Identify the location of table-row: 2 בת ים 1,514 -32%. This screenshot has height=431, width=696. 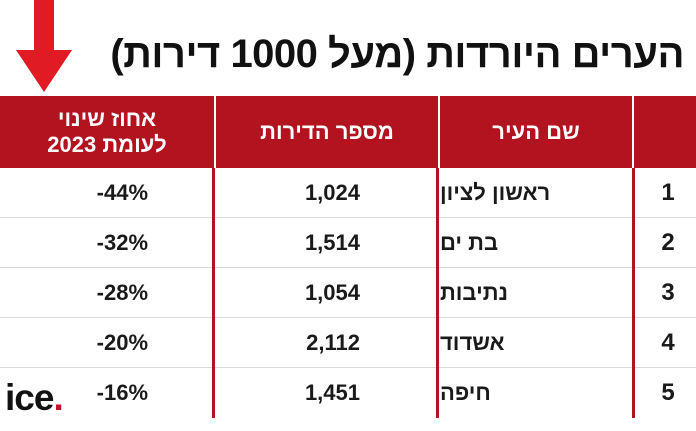
(348, 243).